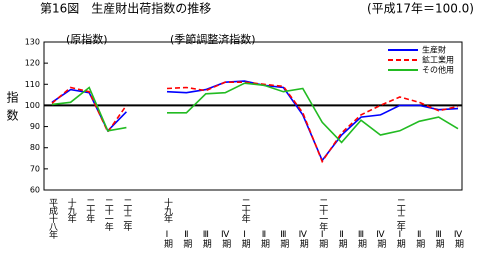 The width and height of the screenshot is (480, 256). Describe the element at coordinates (35, 147) in the screenshot. I see `y-tick-label: 80` at that location.